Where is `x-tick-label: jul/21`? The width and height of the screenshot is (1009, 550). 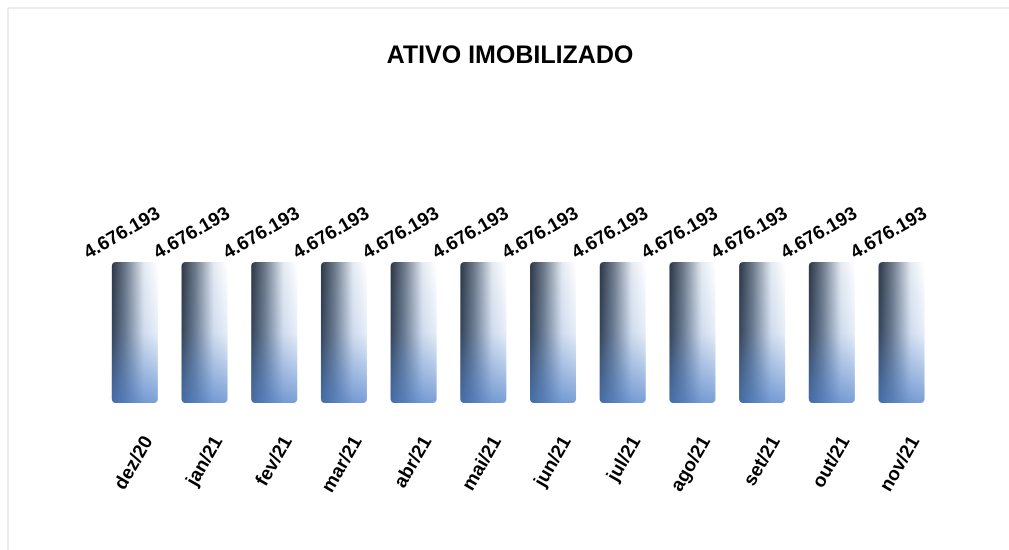
x-tick-label: jul/21 is located at coordinates (623, 459).